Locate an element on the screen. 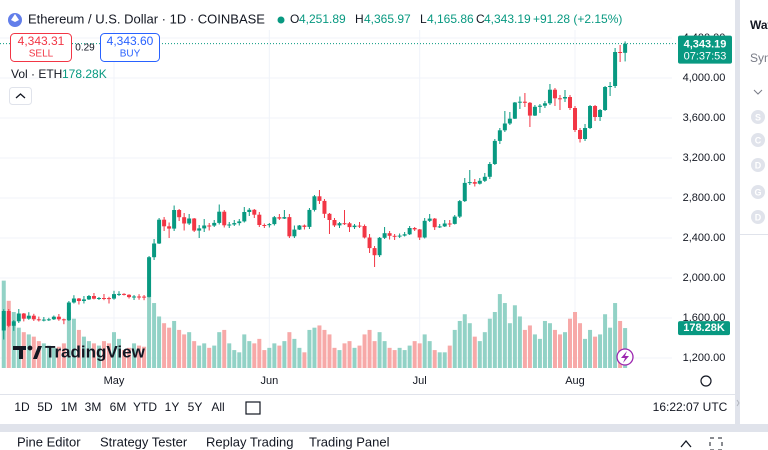  coin-glyph is located at coordinates (15, 18).